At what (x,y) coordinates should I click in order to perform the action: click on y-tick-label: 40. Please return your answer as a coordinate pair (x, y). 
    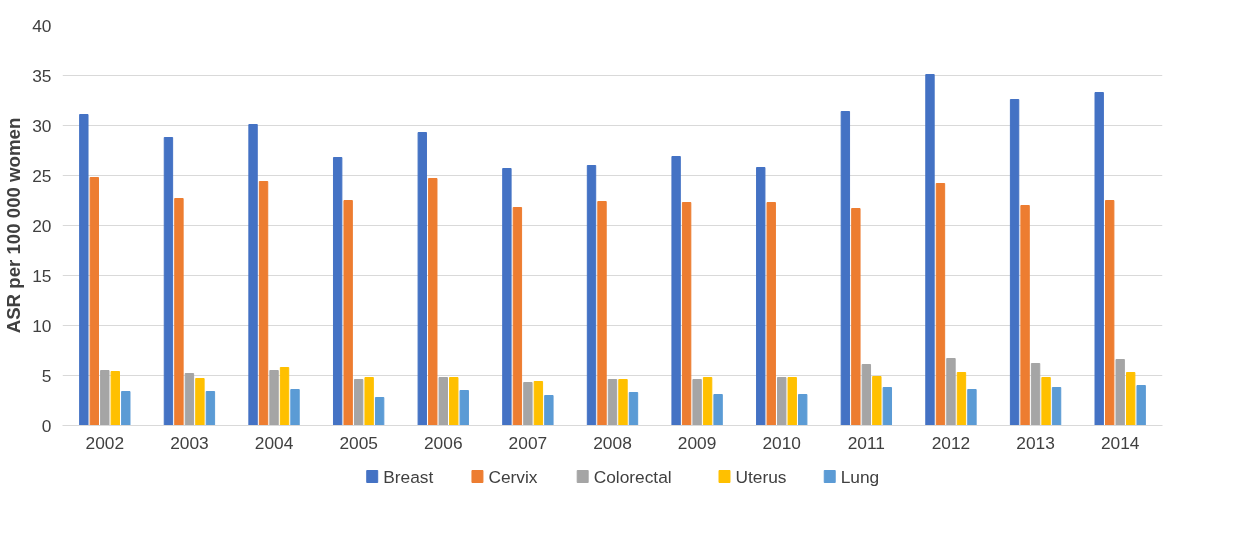
    Looking at the image, I should click on (42, 25).